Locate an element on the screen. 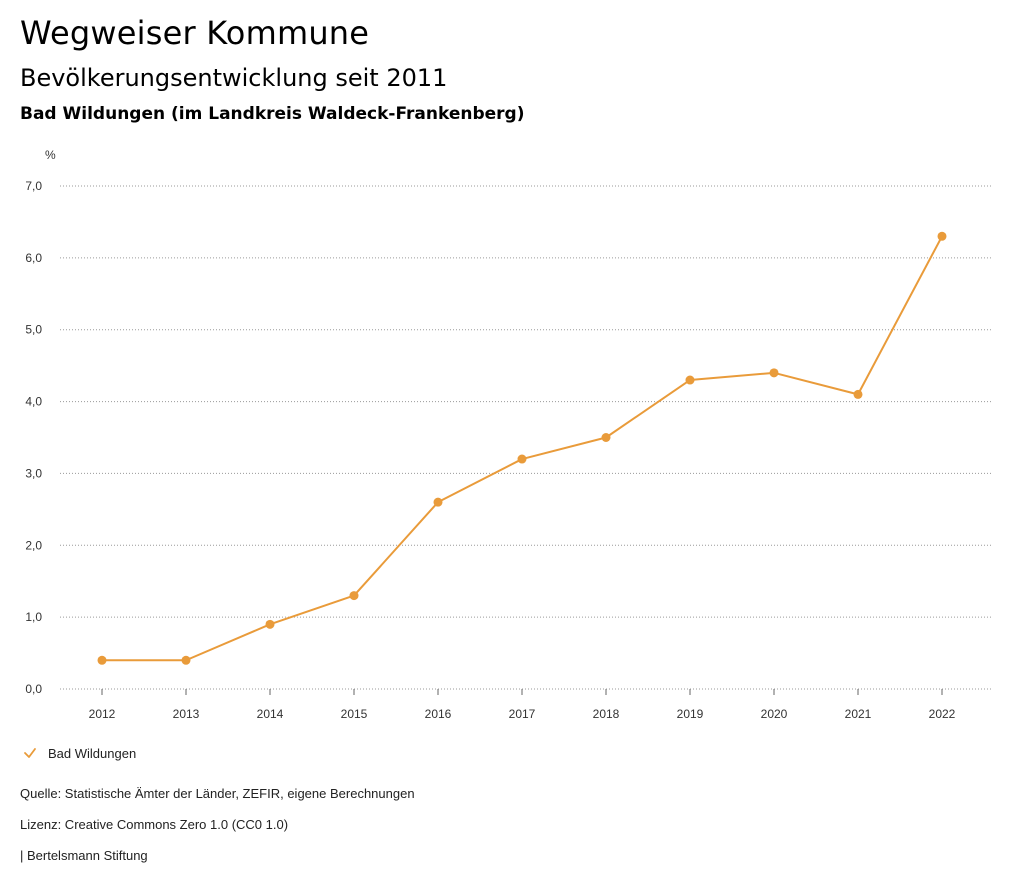  x-tick-label: 2016 is located at coordinates (438, 713).